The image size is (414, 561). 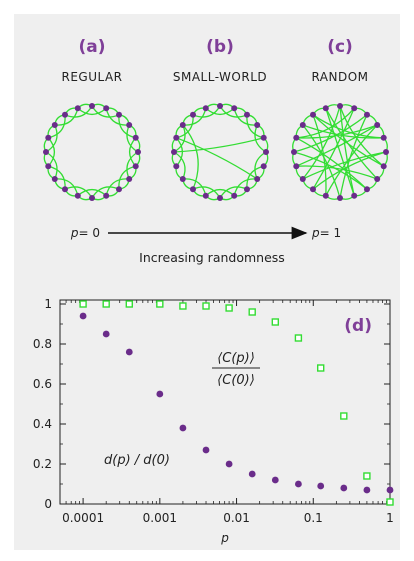 I want to click on clustering-label-den: ⟨C(0)⟩, so click(x=236, y=380).